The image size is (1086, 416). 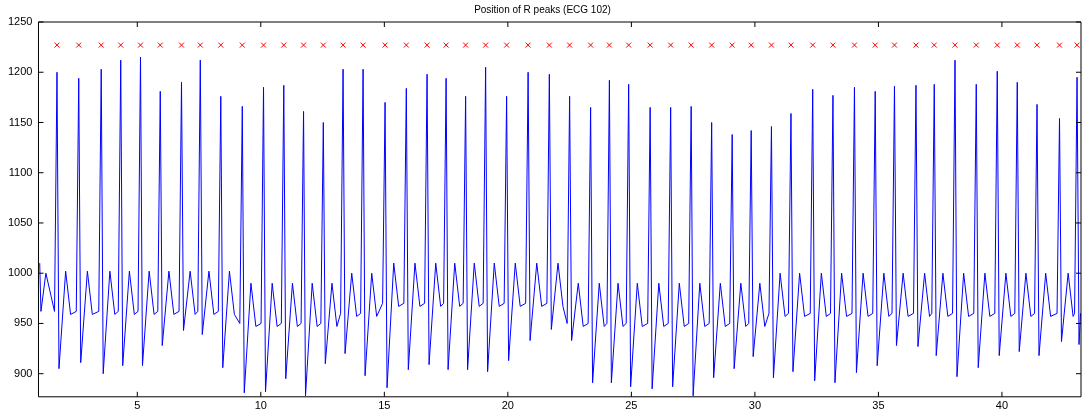 What do you see at coordinates (755, 405) in the screenshot?
I see `x-tick-label: 30` at bounding box center [755, 405].